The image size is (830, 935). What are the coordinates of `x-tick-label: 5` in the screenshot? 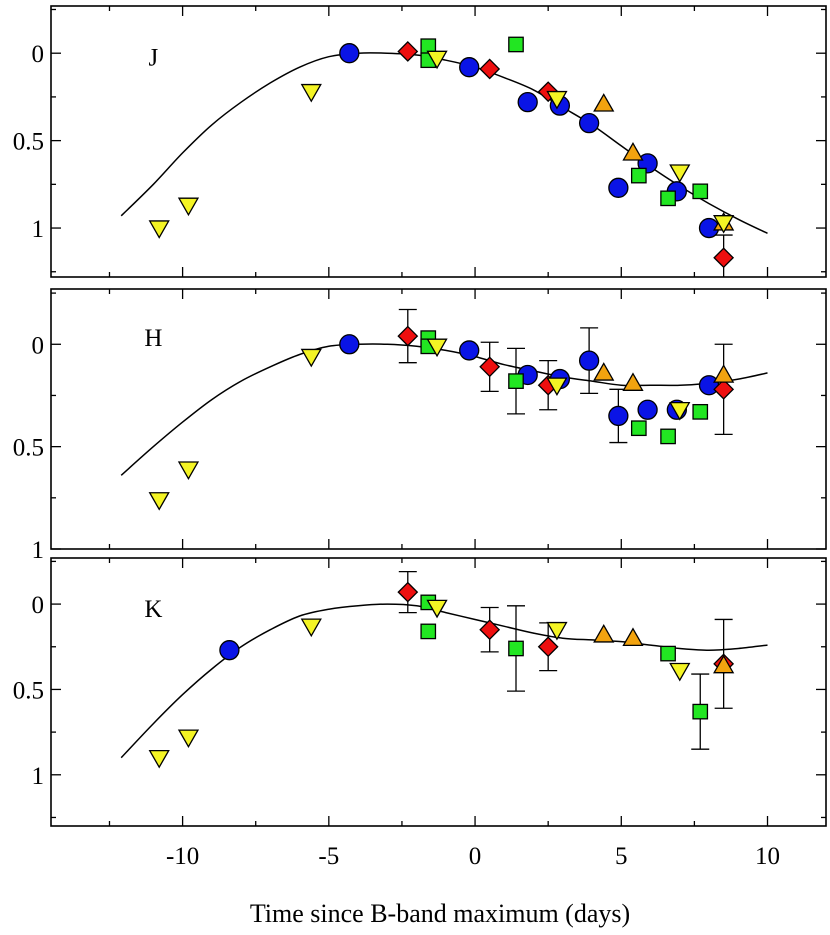 It's located at (621, 856).